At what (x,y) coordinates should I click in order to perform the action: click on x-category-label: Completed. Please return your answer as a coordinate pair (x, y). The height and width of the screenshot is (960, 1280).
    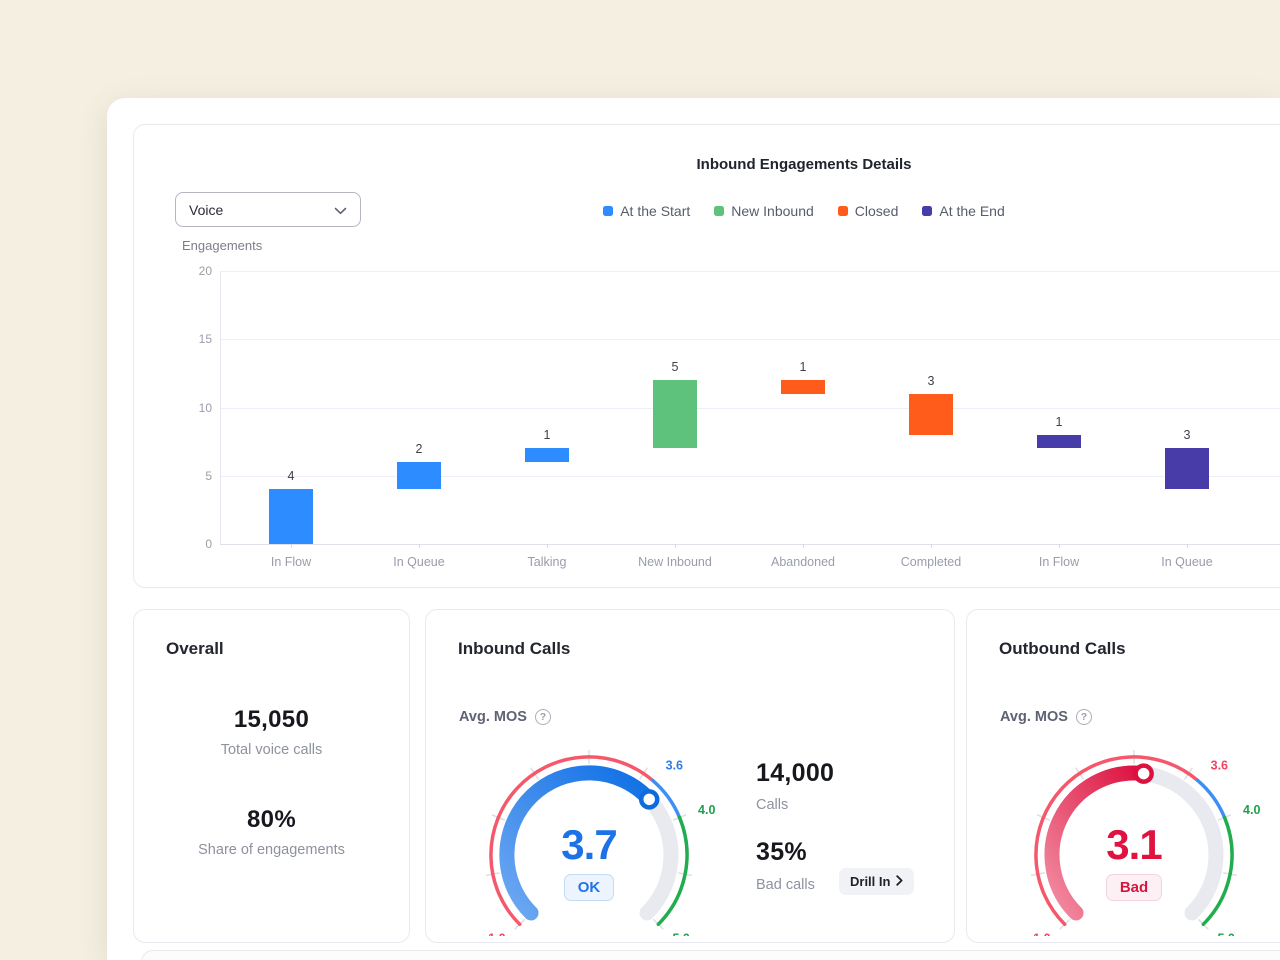
    Looking at the image, I should click on (931, 562).